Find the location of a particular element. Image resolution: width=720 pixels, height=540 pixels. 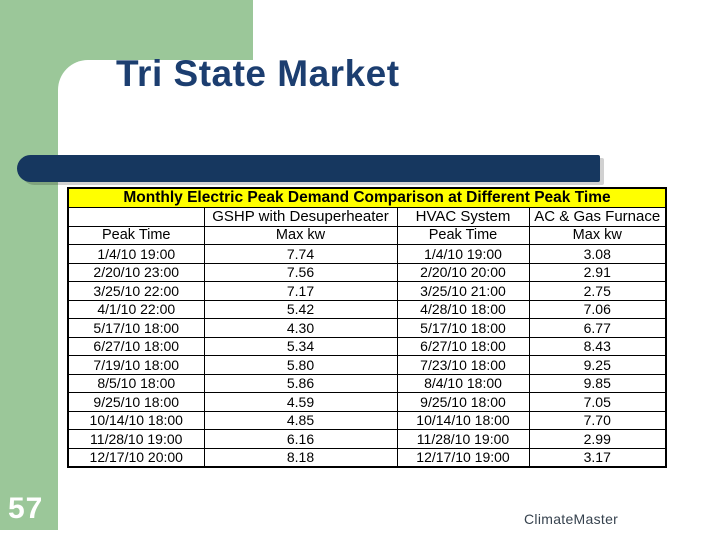

group-header-gshp: GSHP with Desuperheater is located at coordinates (300, 216).